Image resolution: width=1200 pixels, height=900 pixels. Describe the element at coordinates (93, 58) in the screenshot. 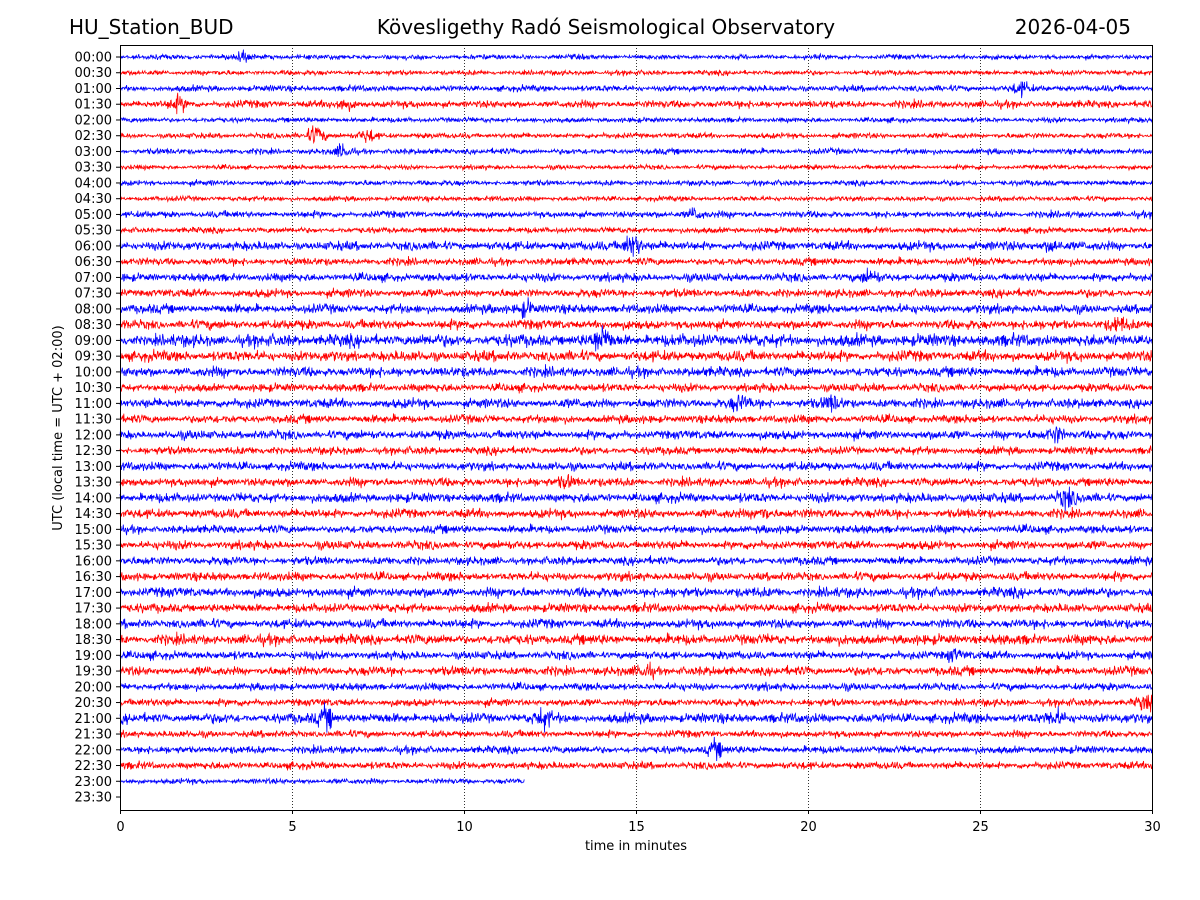

I see `y-tick-label-00:00: 00:00` at that location.